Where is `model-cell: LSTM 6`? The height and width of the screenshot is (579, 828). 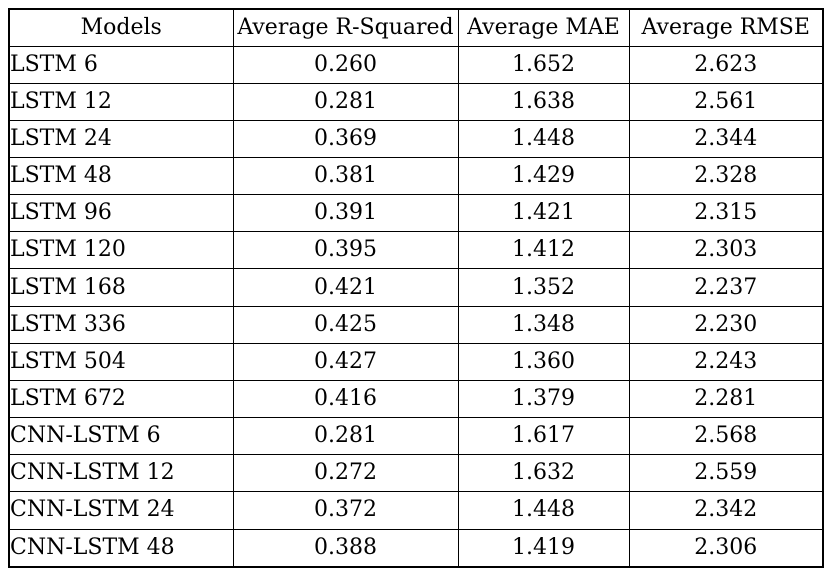
model-cell: LSTM 6 is located at coordinates (121, 64).